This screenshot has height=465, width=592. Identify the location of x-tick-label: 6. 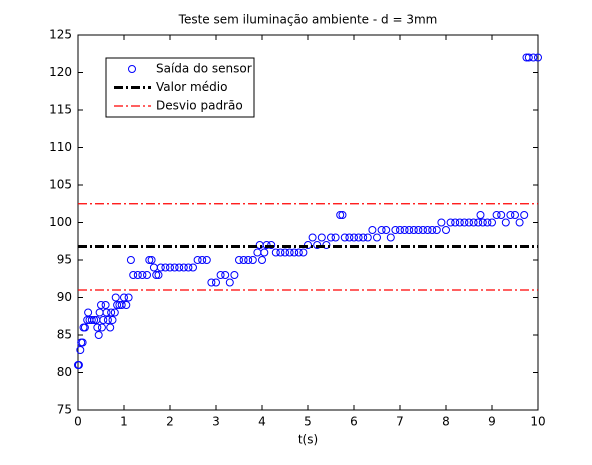
(354, 422).